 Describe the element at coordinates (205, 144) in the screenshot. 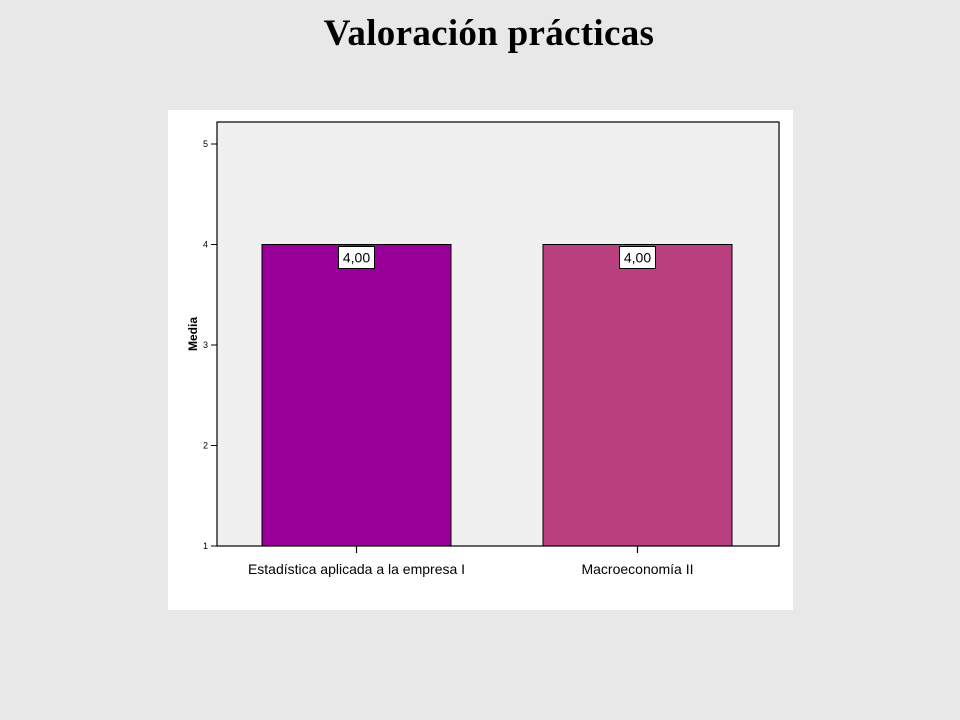

I see `y-tick-label: 5` at that location.